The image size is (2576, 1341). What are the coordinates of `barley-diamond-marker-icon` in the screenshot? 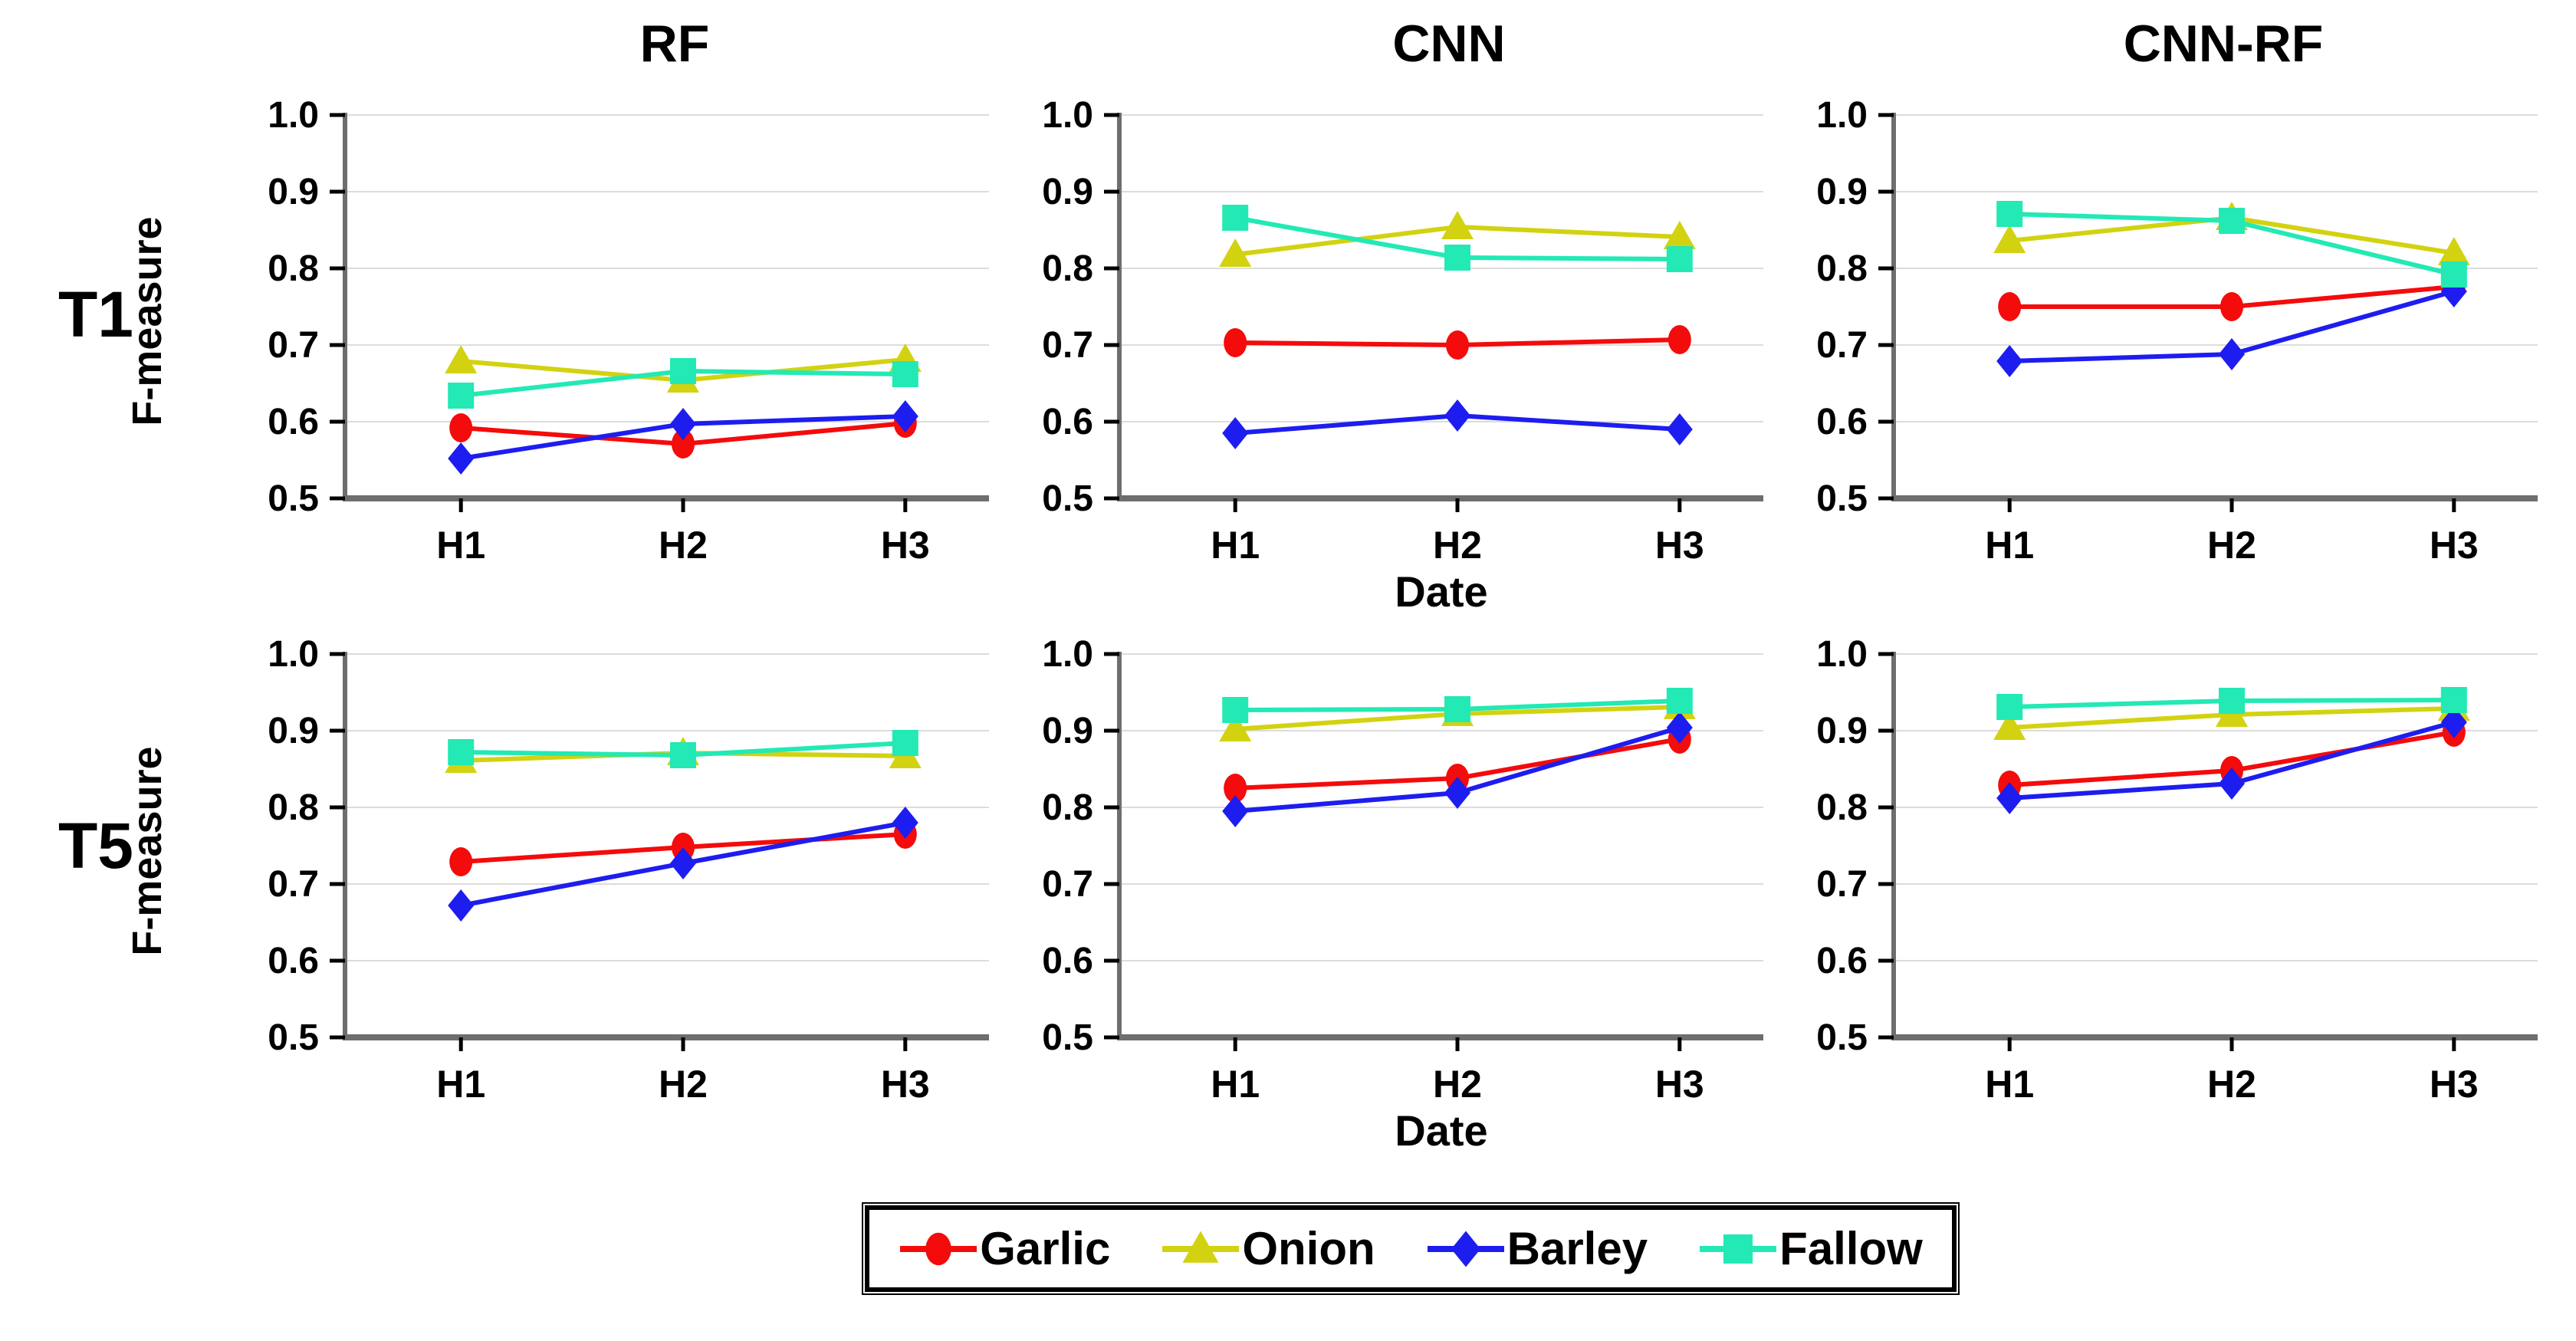 It's located at (1466, 1249).